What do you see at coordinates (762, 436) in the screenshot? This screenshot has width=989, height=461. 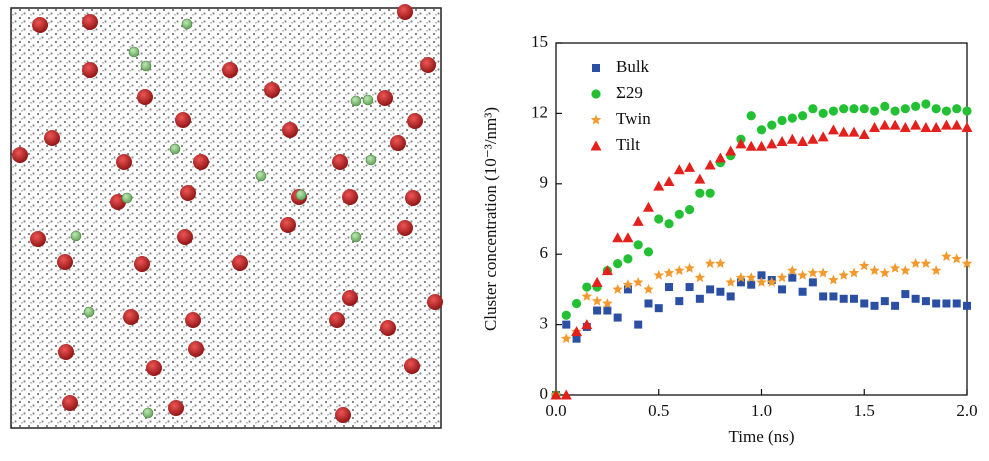 I see `x-axis-label: Time (ns)` at bounding box center [762, 436].